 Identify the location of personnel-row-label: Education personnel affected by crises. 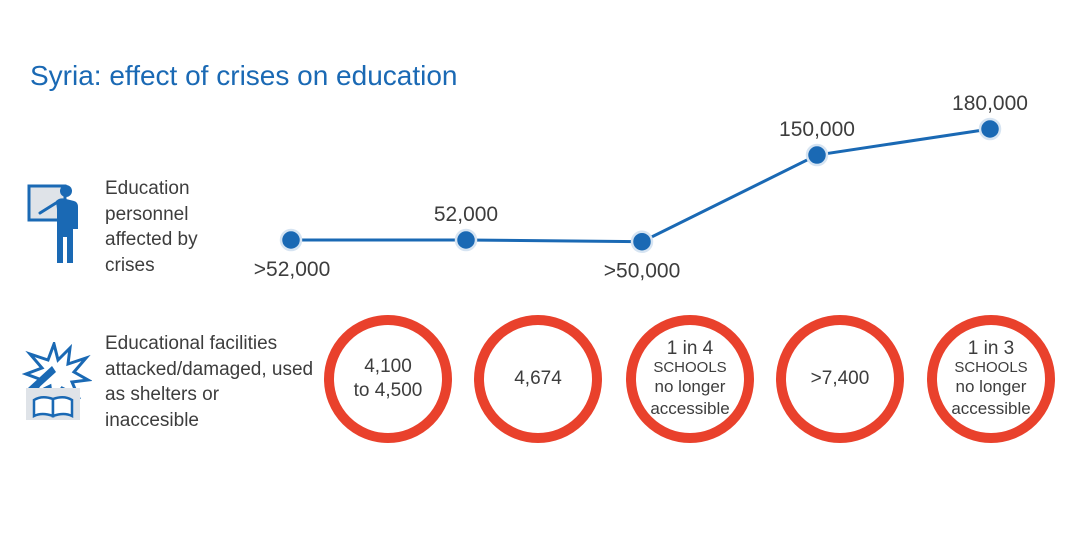
(151, 227).